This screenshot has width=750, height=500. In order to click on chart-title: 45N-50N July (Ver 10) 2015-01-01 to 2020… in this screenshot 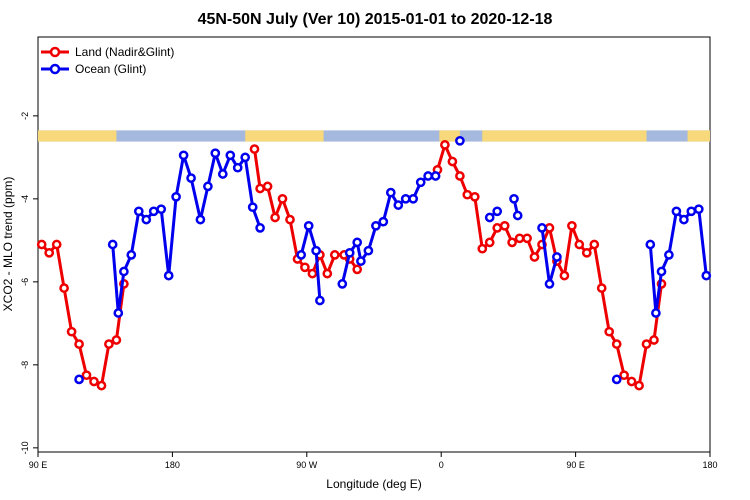, I will do `click(375, 19)`.